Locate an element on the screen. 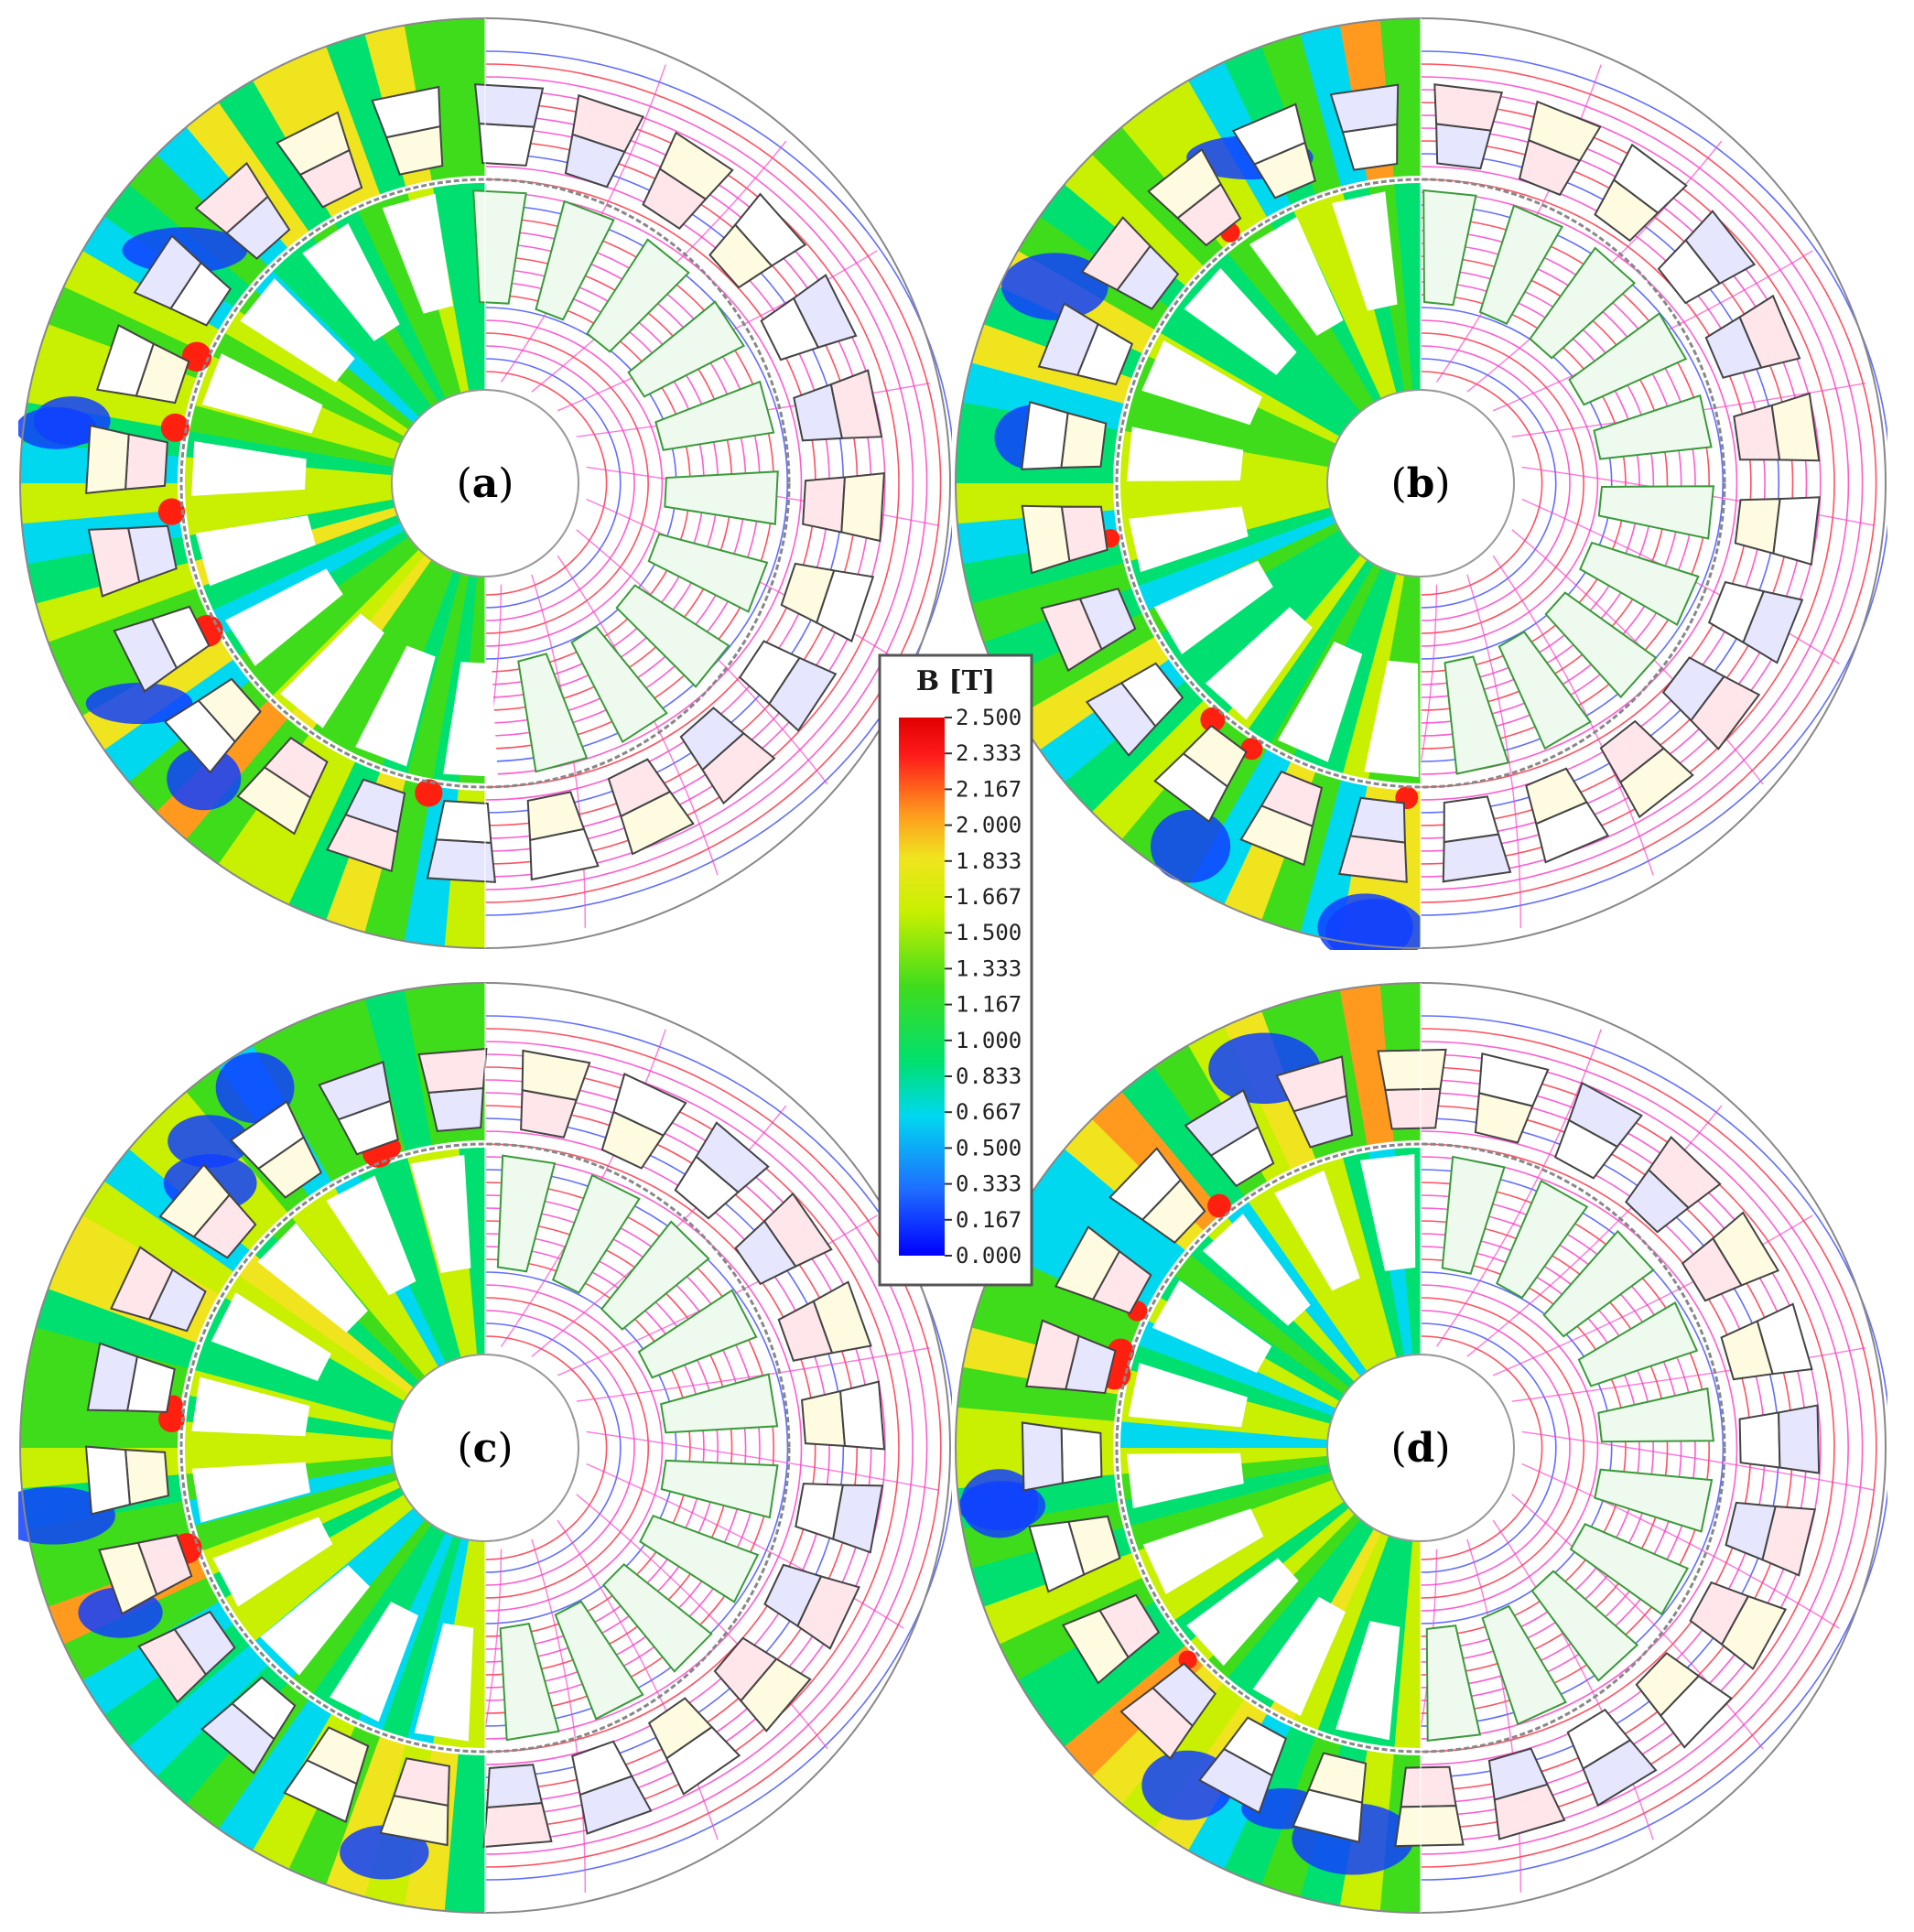 The width and height of the screenshot is (1914, 1932). legend-tick-label: 2.167 is located at coordinates (989, 789).